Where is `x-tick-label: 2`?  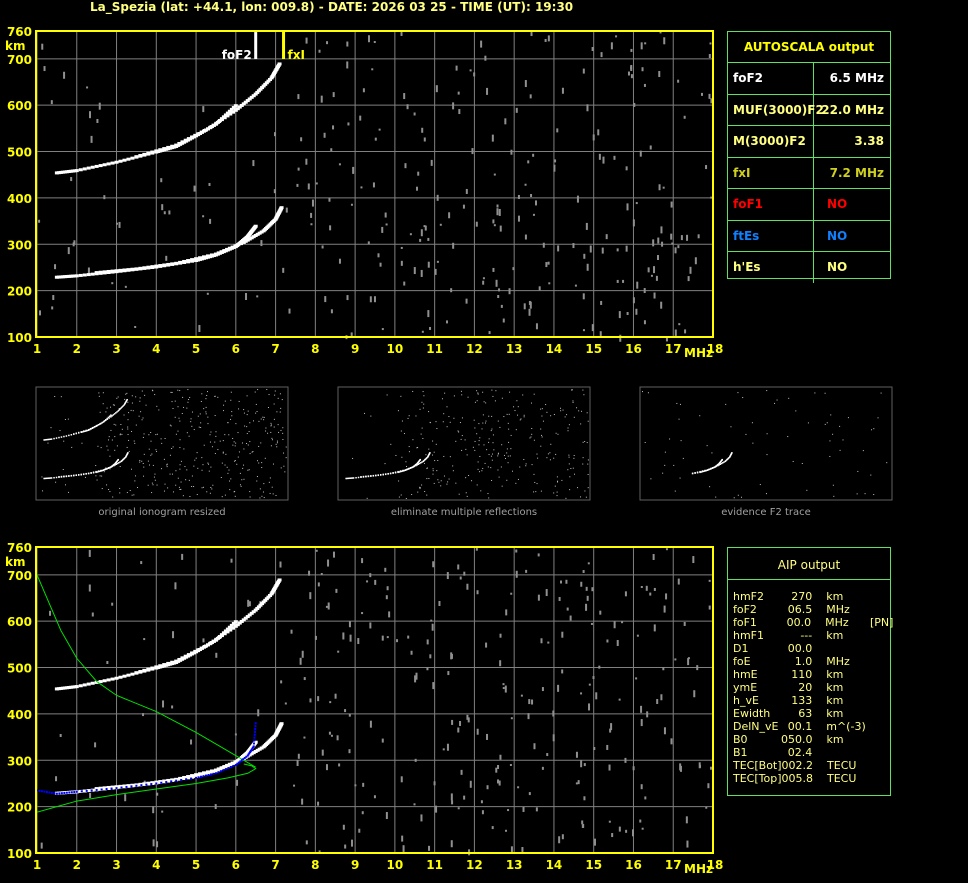
x-tick-label: 2 is located at coordinates (77, 349).